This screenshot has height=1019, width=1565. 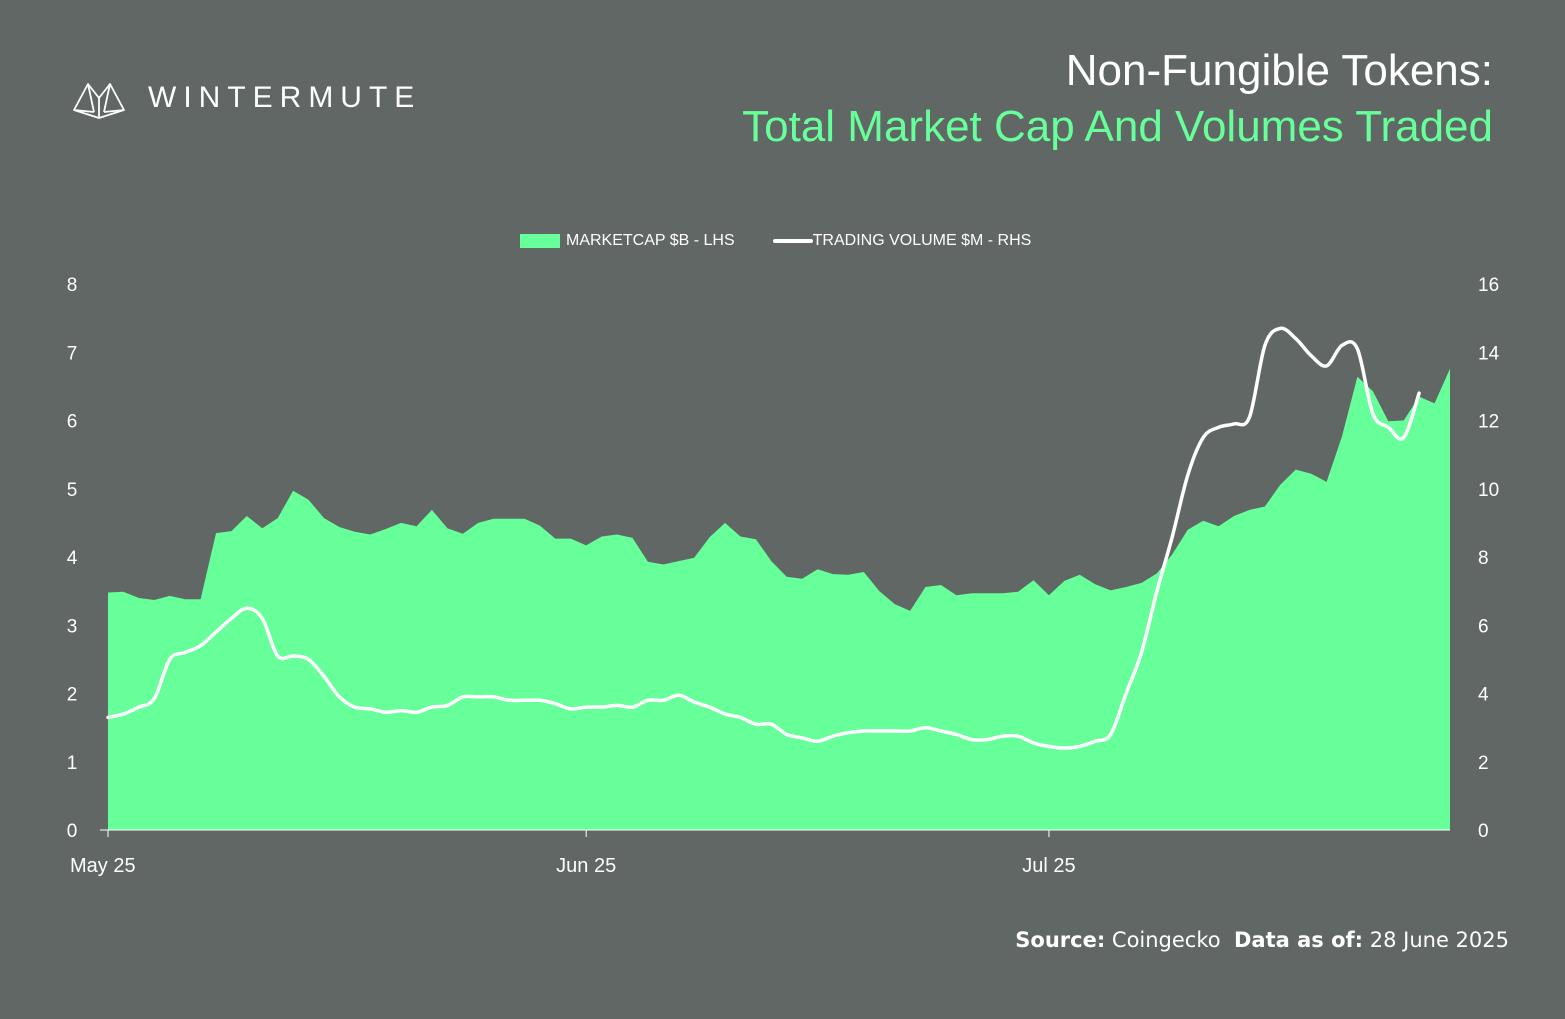 What do you see at coordinates (540, 241) in the screenshot?
I see `legend-swatch-area` at bounding box center [540, 241].